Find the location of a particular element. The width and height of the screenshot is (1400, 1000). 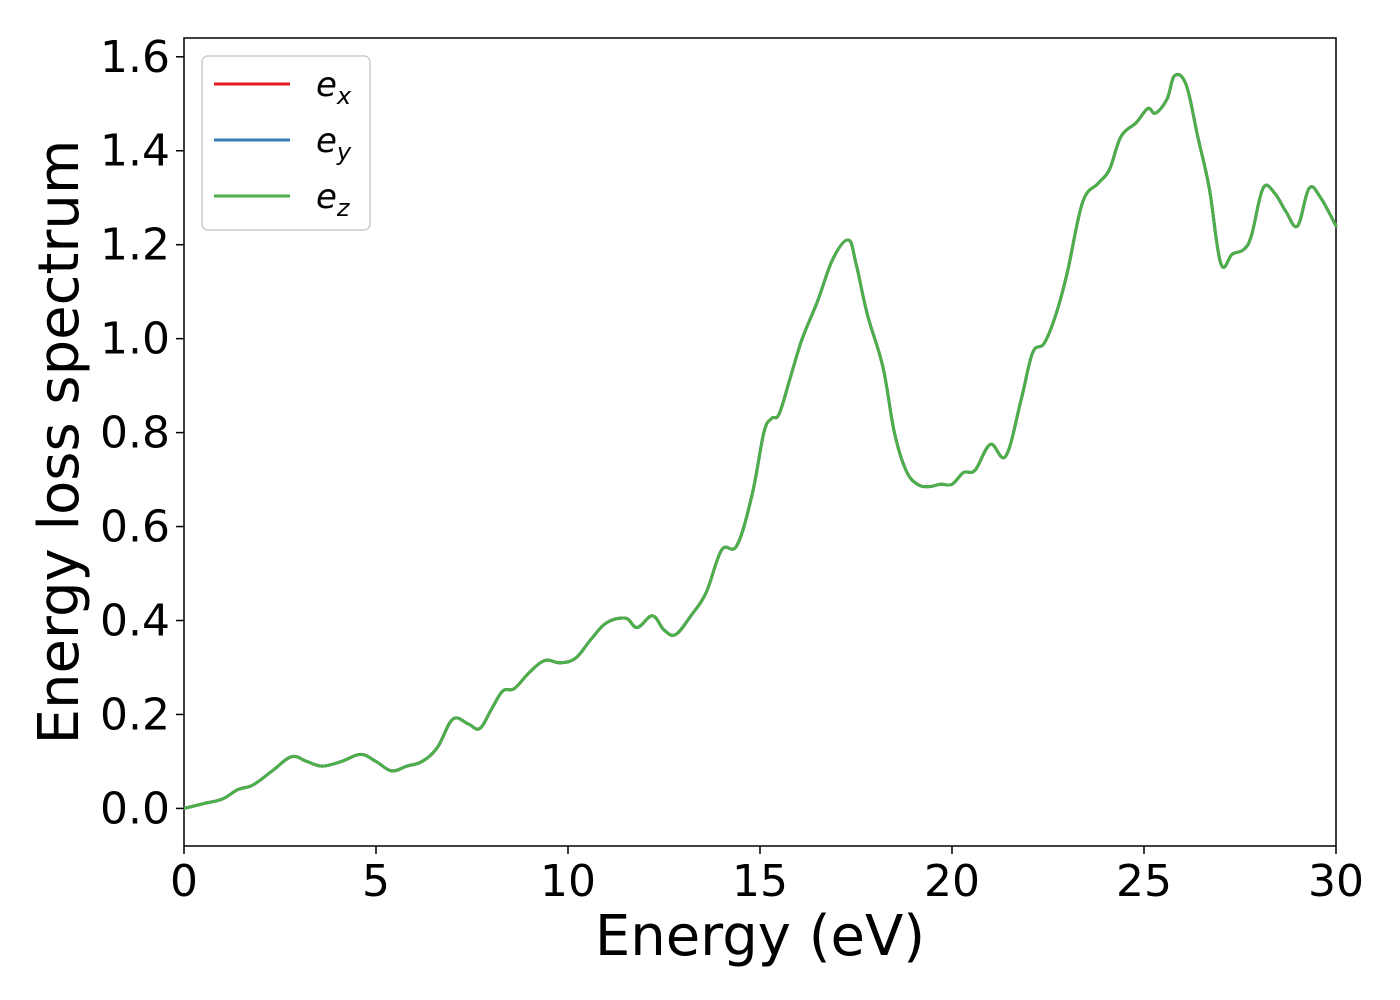

x-tick-label: 25 is located at coordinates (1144, 881).